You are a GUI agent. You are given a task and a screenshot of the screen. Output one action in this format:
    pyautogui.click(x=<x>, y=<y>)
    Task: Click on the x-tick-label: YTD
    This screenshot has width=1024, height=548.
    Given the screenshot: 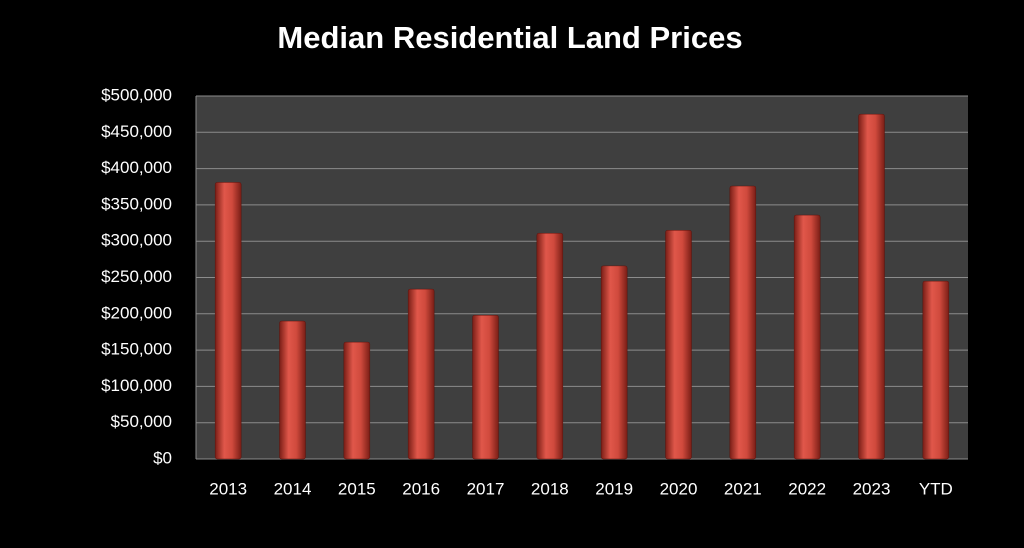 What is the action you would take?
    pyautogui.click(x=936, y=488)
    